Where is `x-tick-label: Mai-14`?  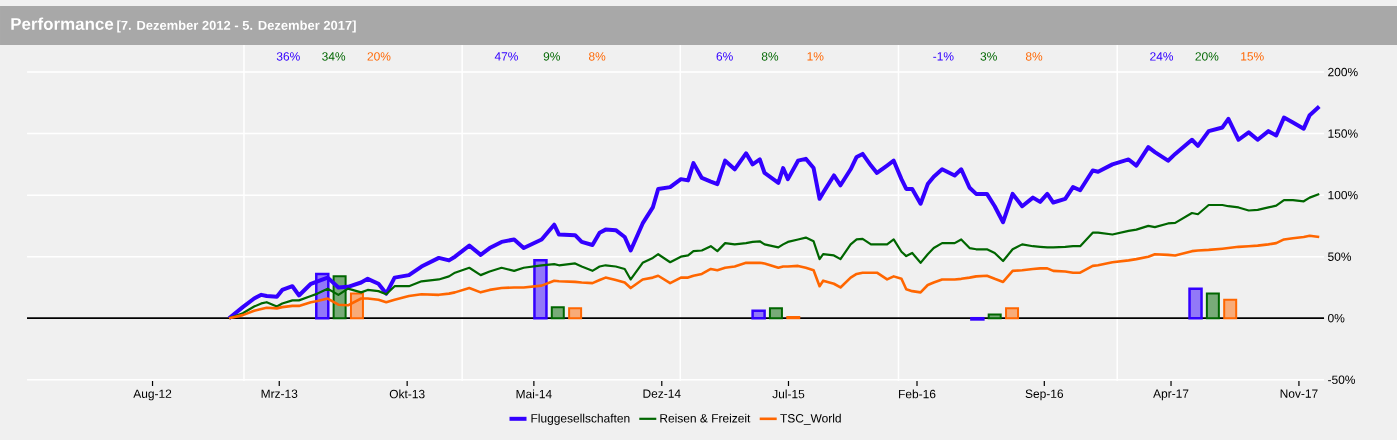 x-tick-label: Mai-14 is located at coordinates (534, 394).